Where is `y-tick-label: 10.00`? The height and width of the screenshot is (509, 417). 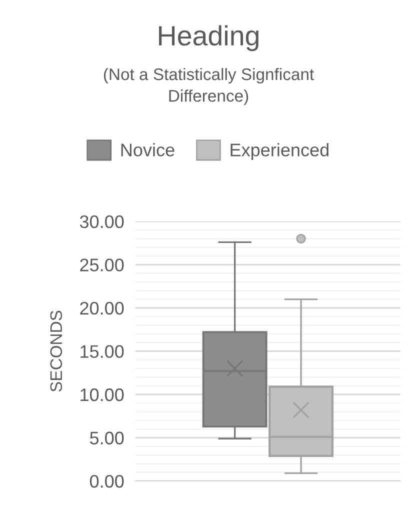
y-tick-label: 10.00 is located at coordinates (102, 395).